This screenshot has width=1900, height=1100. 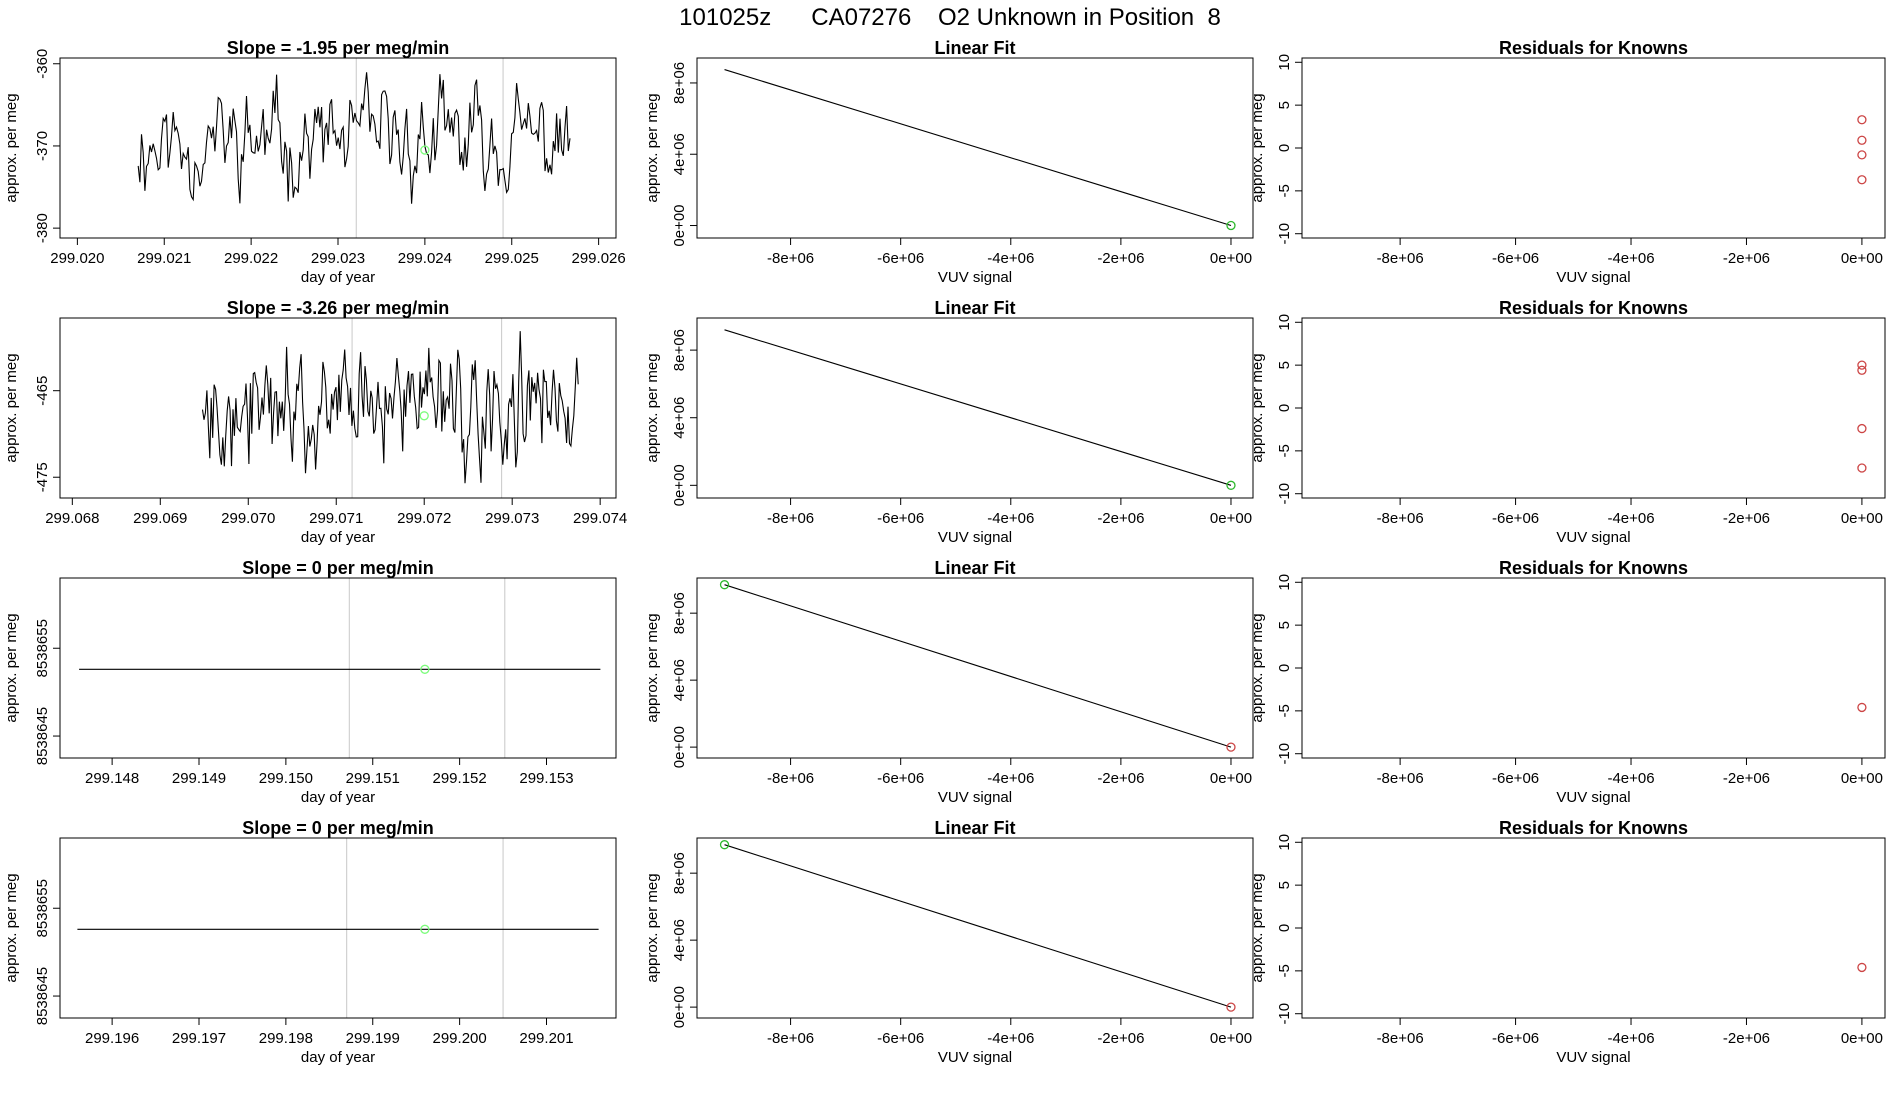 What do you see at coordinates (42, 736) in the screenshot?
I see `y-tick-label-0: 8538645` at bounding box center [42, 736].